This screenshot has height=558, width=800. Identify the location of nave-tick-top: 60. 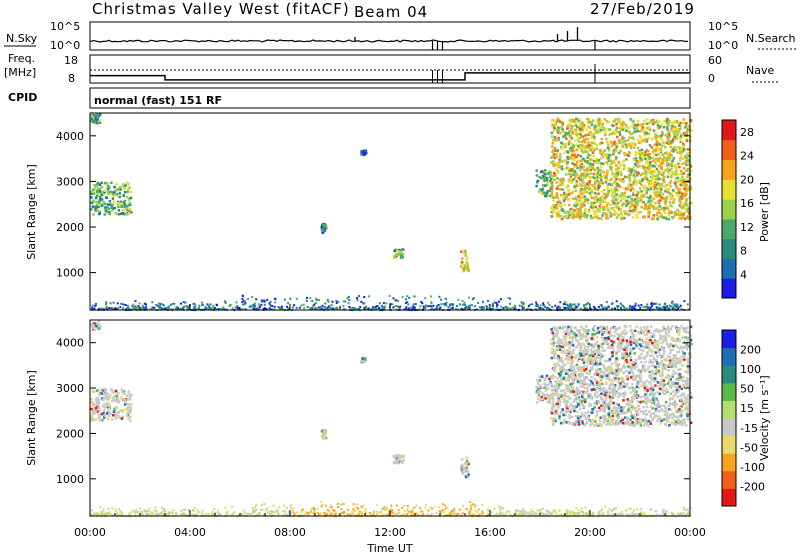
(715, 60).